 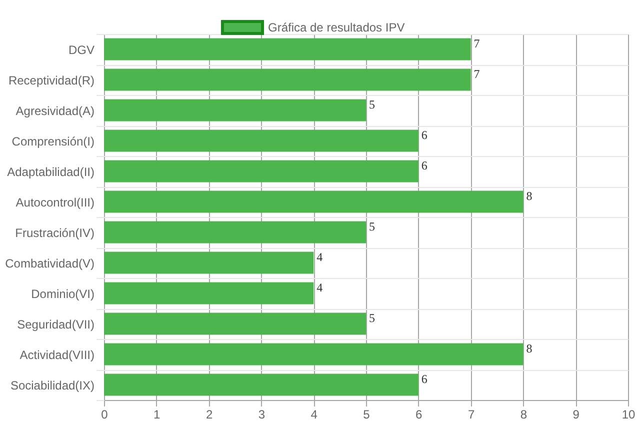 What do you see at coordinates (524, 415) in the screenshot?
I see `x-tick-label: 8` at bounding box center [524, 415].